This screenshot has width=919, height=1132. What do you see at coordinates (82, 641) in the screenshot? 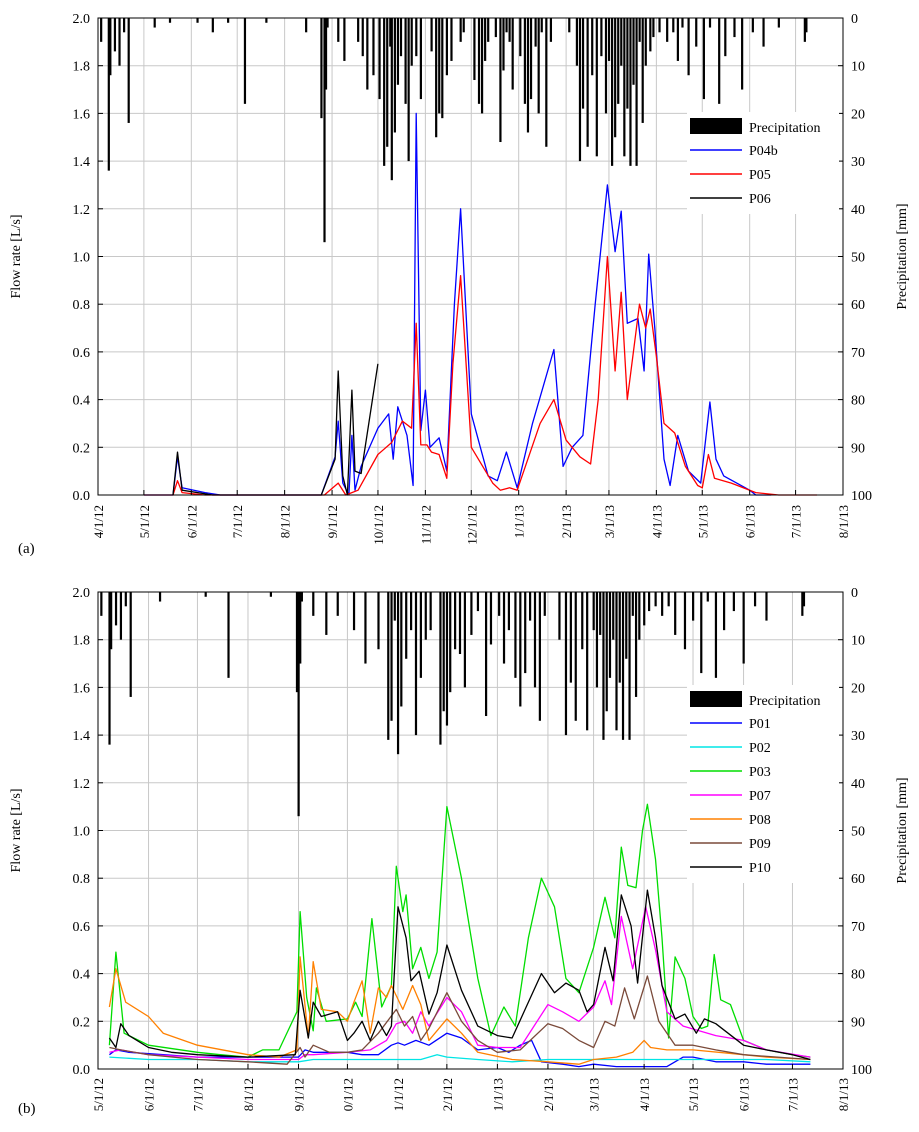
I see `y-tick-label: 1.8` at bounding box center [82, 641].